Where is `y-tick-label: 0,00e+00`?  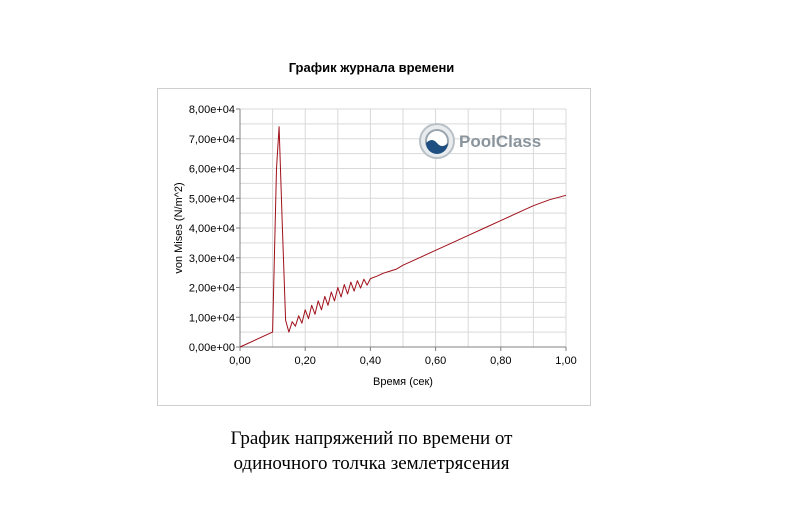
y-tick-label: 0,00e+00 is located at coordinates (212, 348).